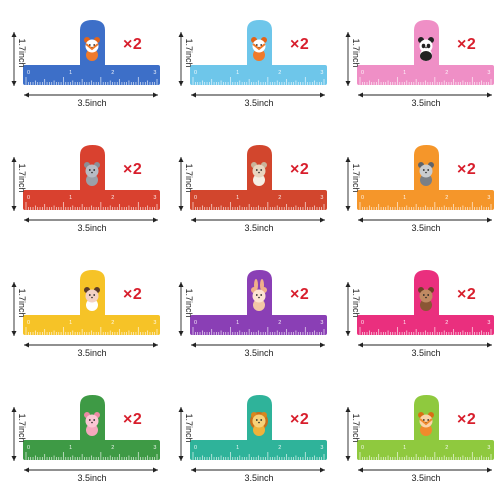 This screenshot has width=500, height=500. Describe the element at coordinates (426, 424) in the screenshot. I see `tiger-icon` at that location.